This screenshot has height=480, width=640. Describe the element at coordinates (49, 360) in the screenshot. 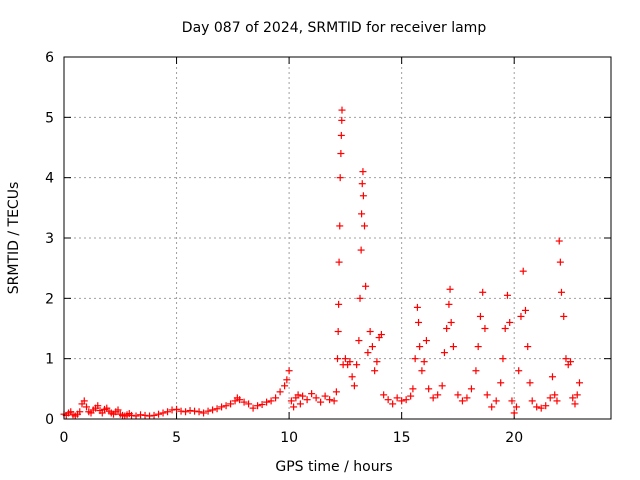

I see `y-tick-label: 1` at that location.